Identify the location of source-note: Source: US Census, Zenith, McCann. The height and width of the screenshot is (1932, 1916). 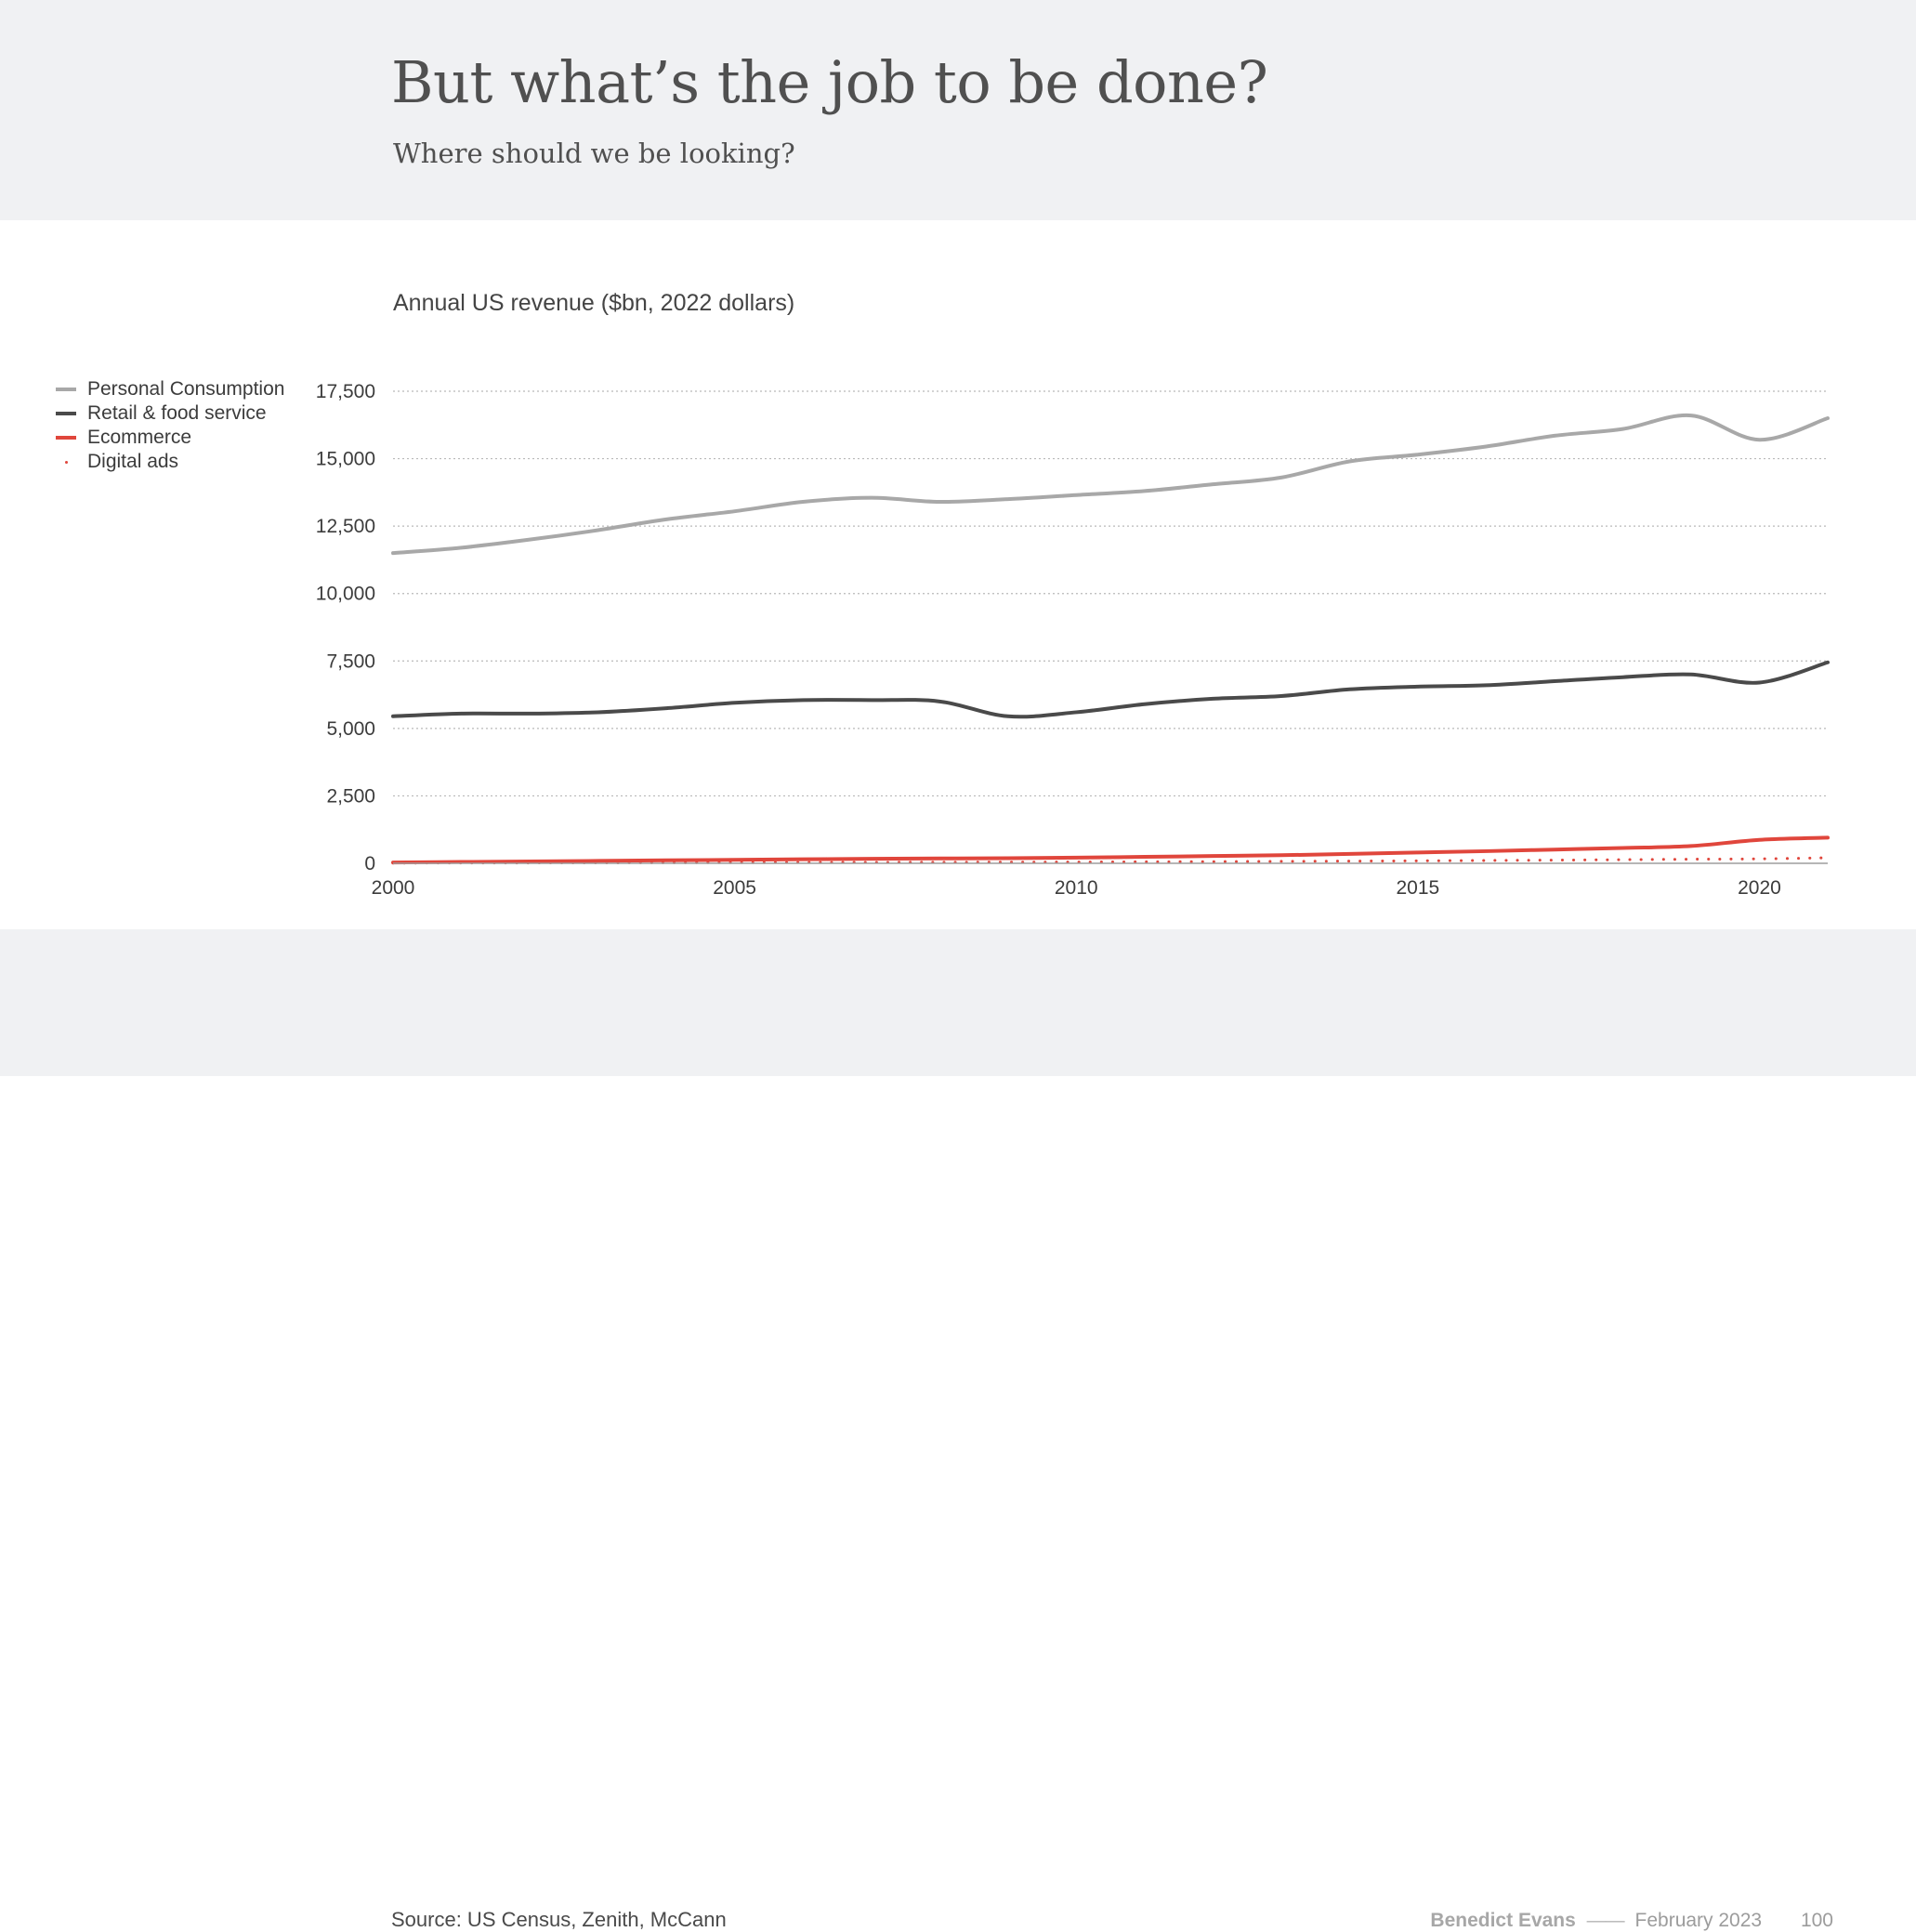
(559, 1919).